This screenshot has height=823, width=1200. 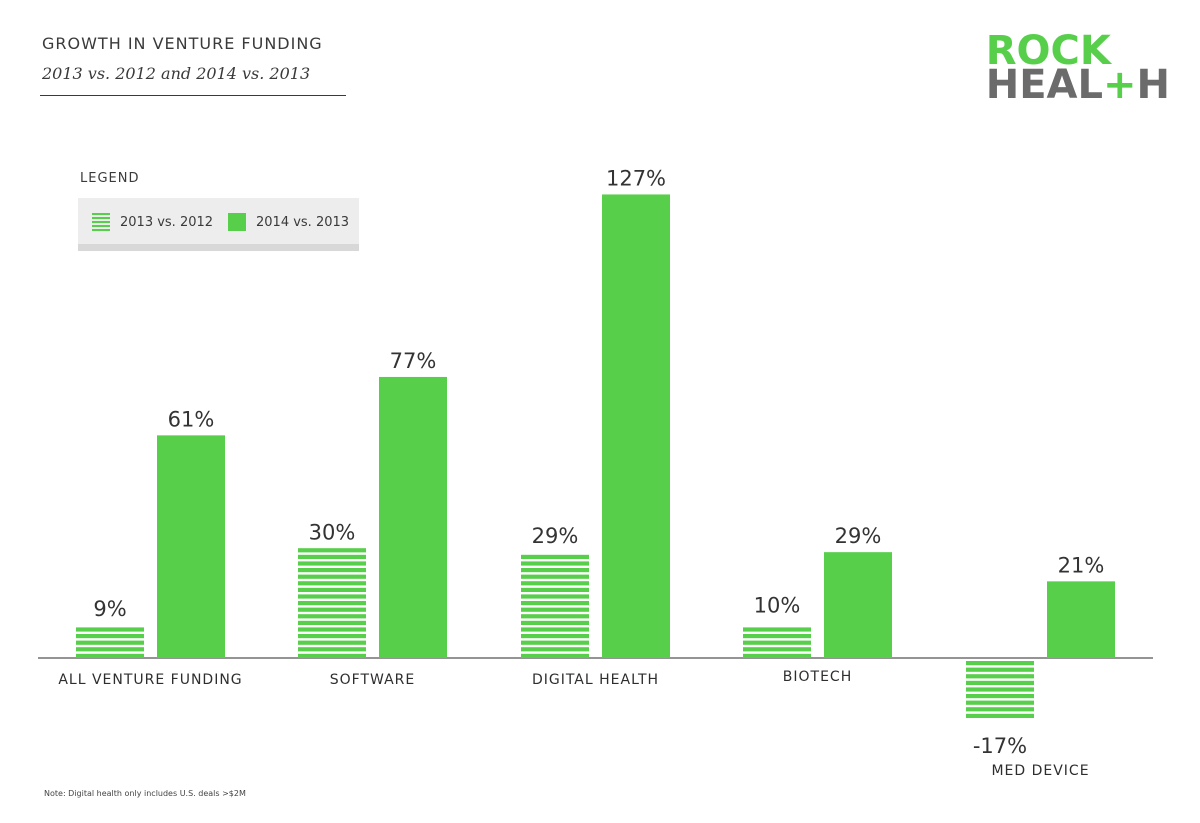 I want to click on value-label-s0-2: 29%, so click(x=555, y=536).